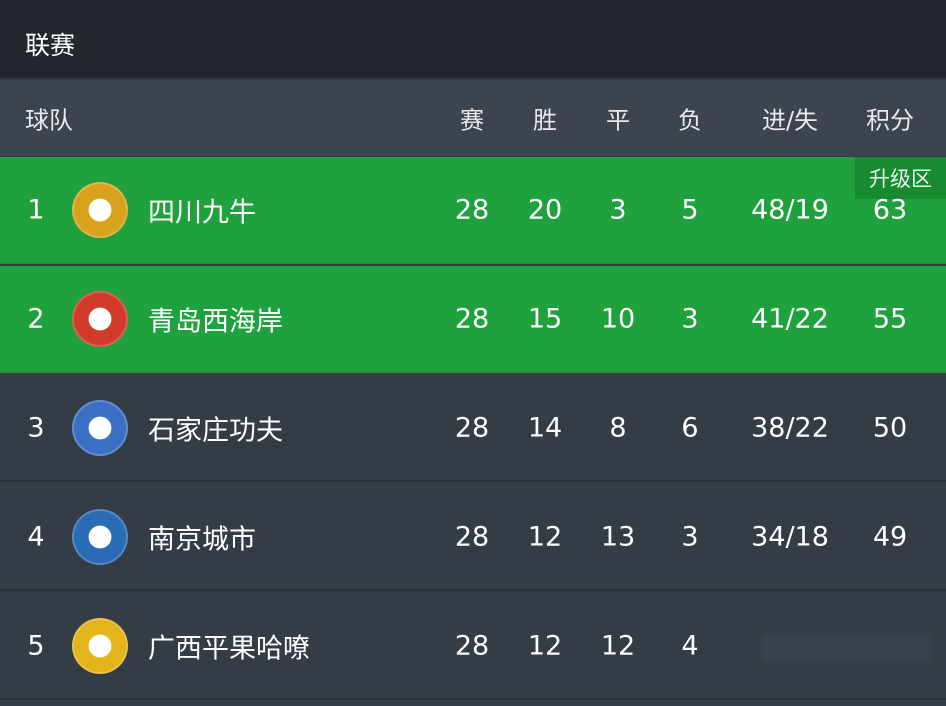 This screenshot has height=706, width=946. Describe the element at coordinates (890, 536) in the screenshot. I see `cell-points: 49` at that location.